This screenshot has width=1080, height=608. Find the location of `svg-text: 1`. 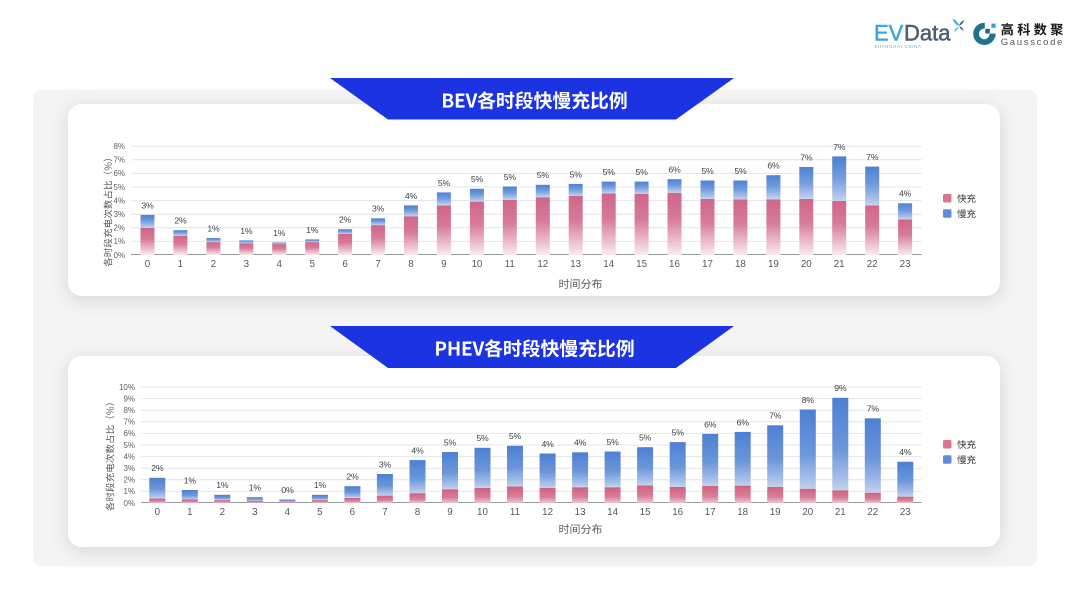

svg-text: 1 is located at coordinates (180, 264).